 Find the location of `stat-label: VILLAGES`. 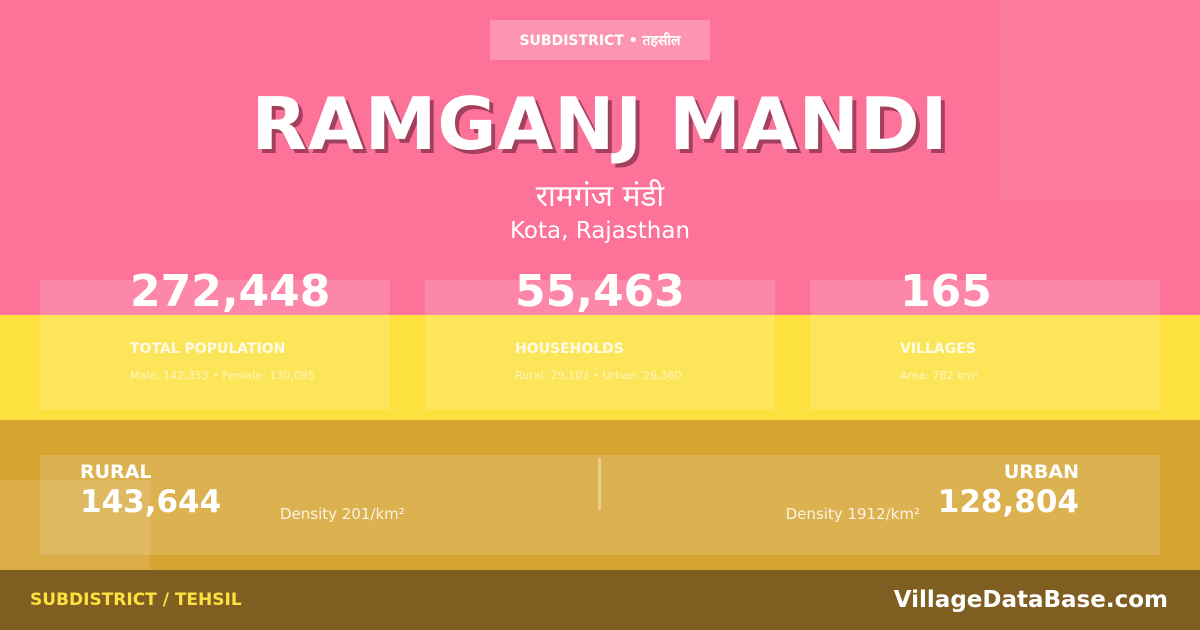

stat-label: VILLAGES is located at coordinates (938, 349).